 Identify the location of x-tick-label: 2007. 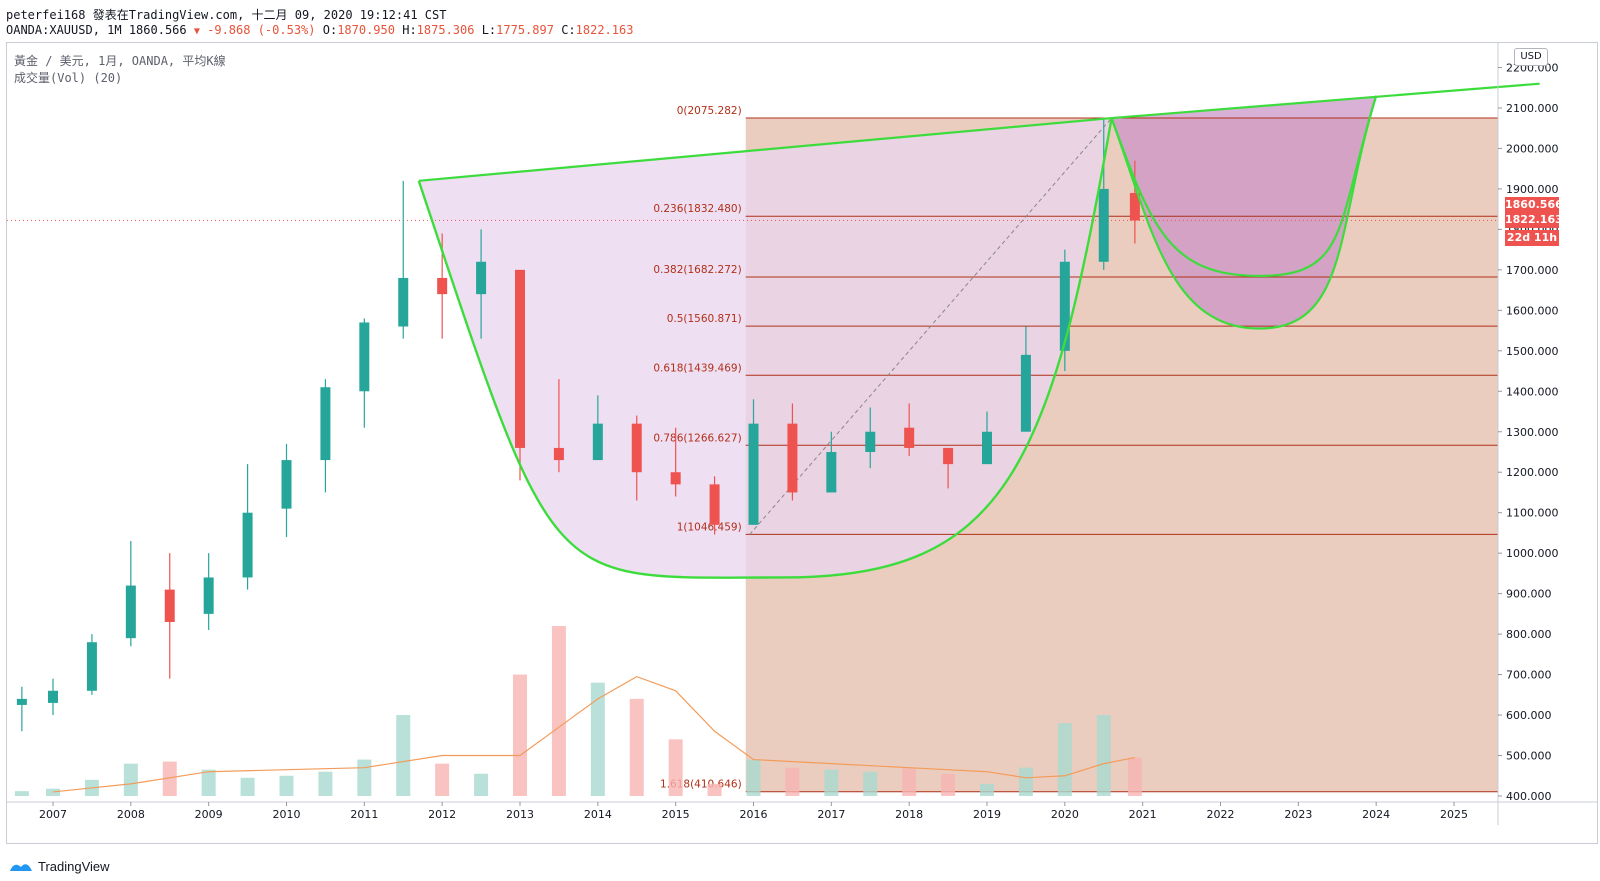
(53, 814).